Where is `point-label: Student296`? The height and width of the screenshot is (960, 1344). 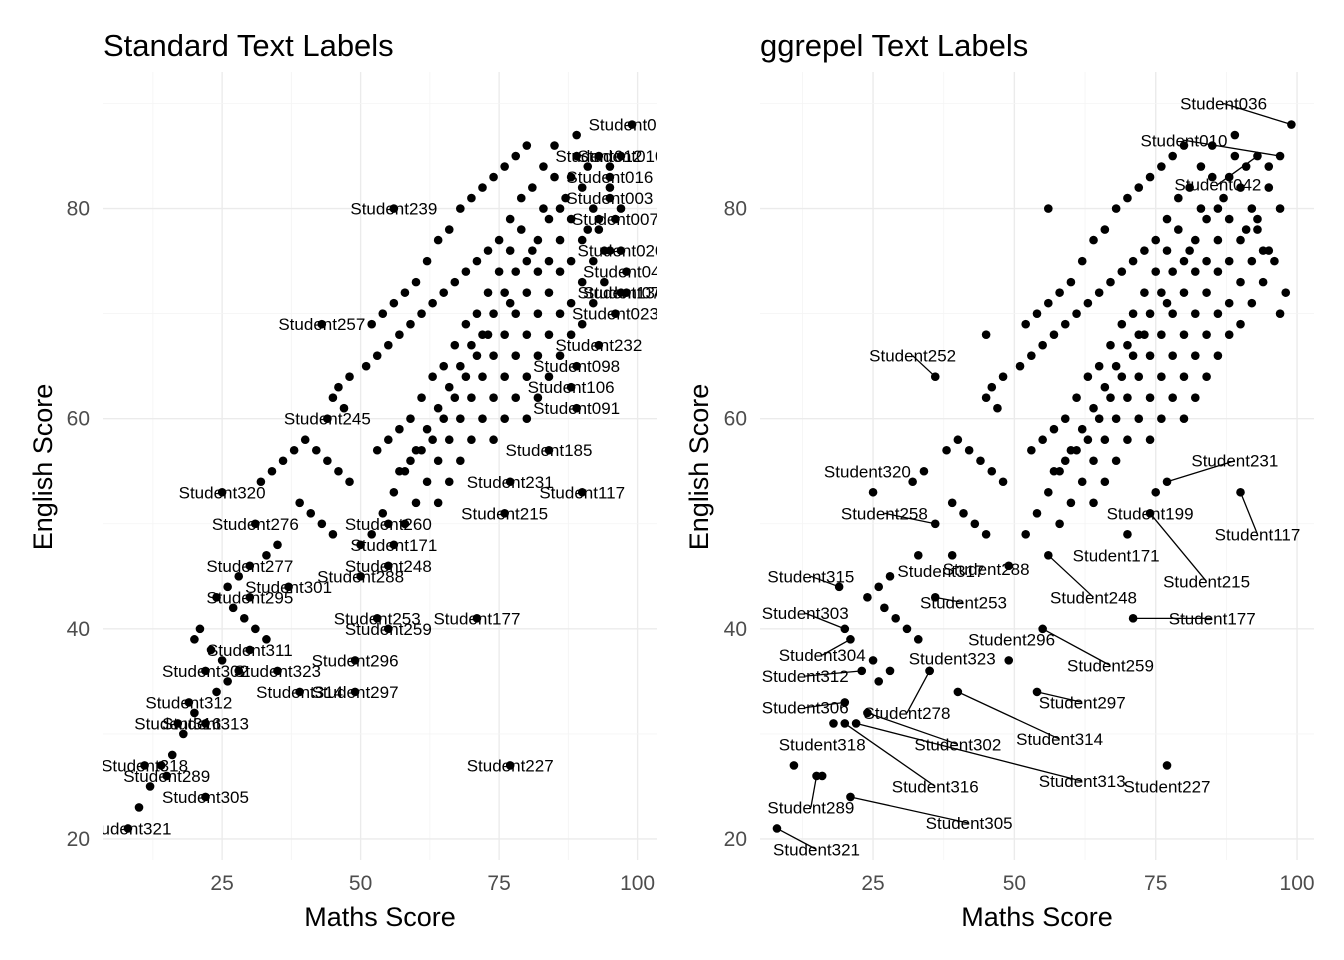
point-label: Student296 is located at coordinates (355, 660).